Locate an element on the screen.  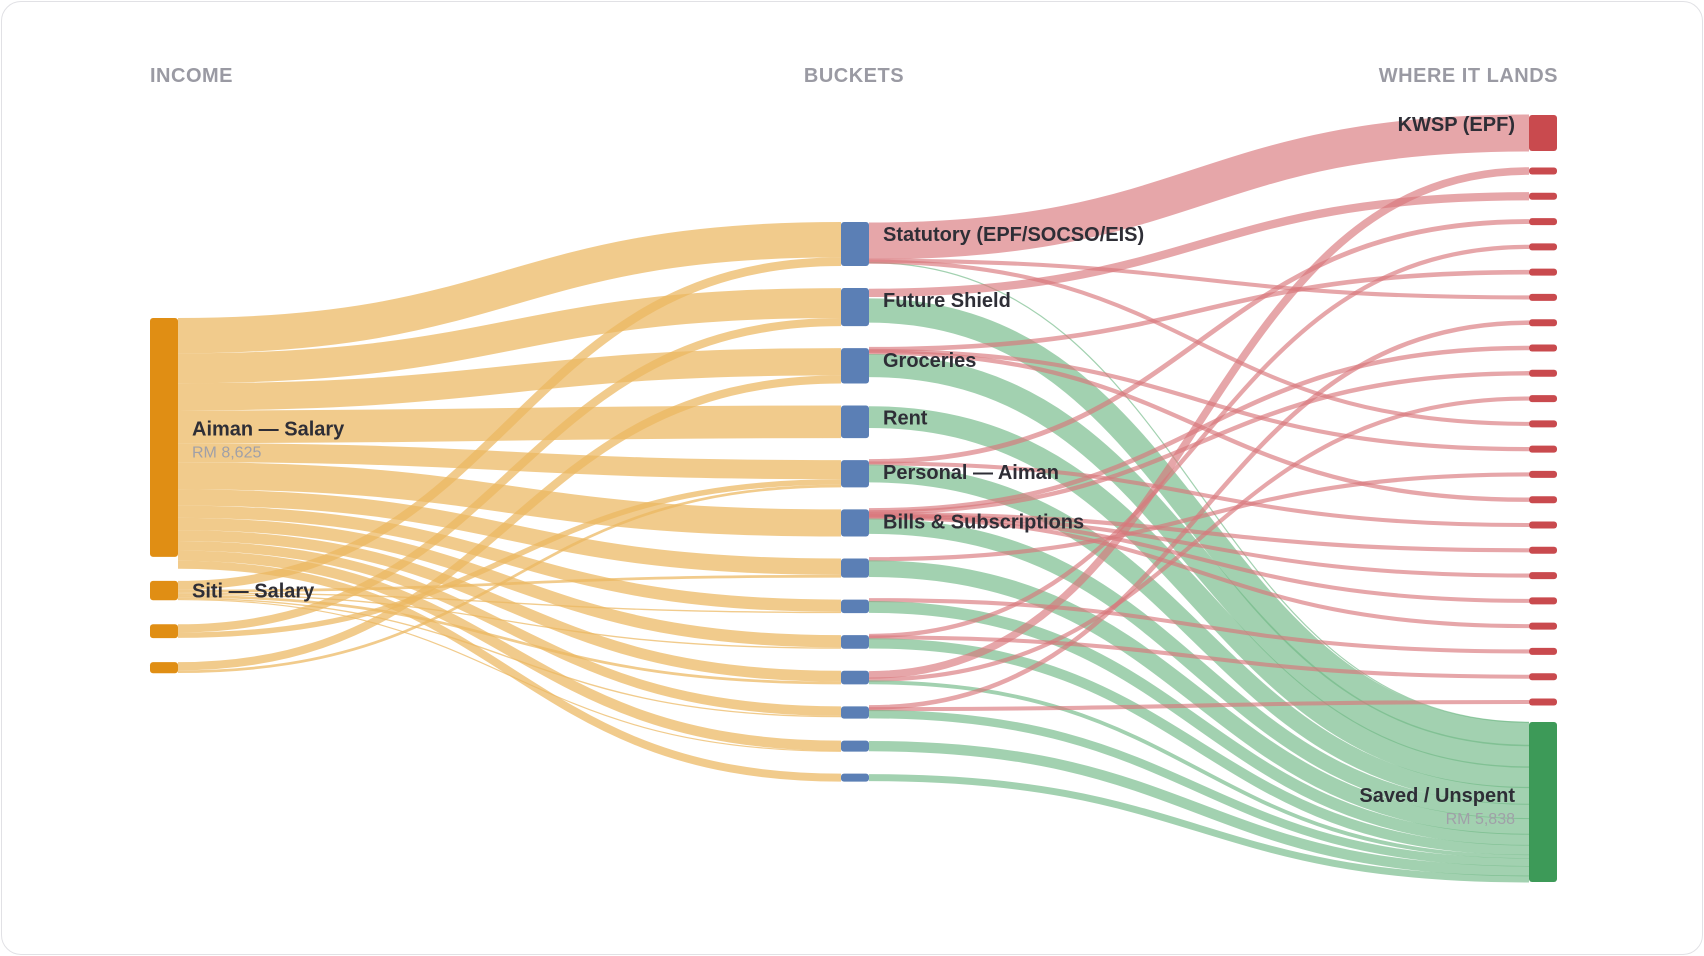
destination-node-d17 is located at coordinates (1543, 550).